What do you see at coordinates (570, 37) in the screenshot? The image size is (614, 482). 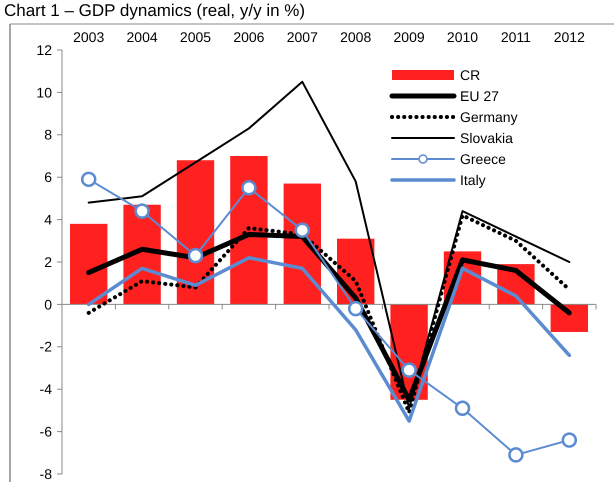 I see `x-tick-label: 2012` at bounding box center [570, 37].